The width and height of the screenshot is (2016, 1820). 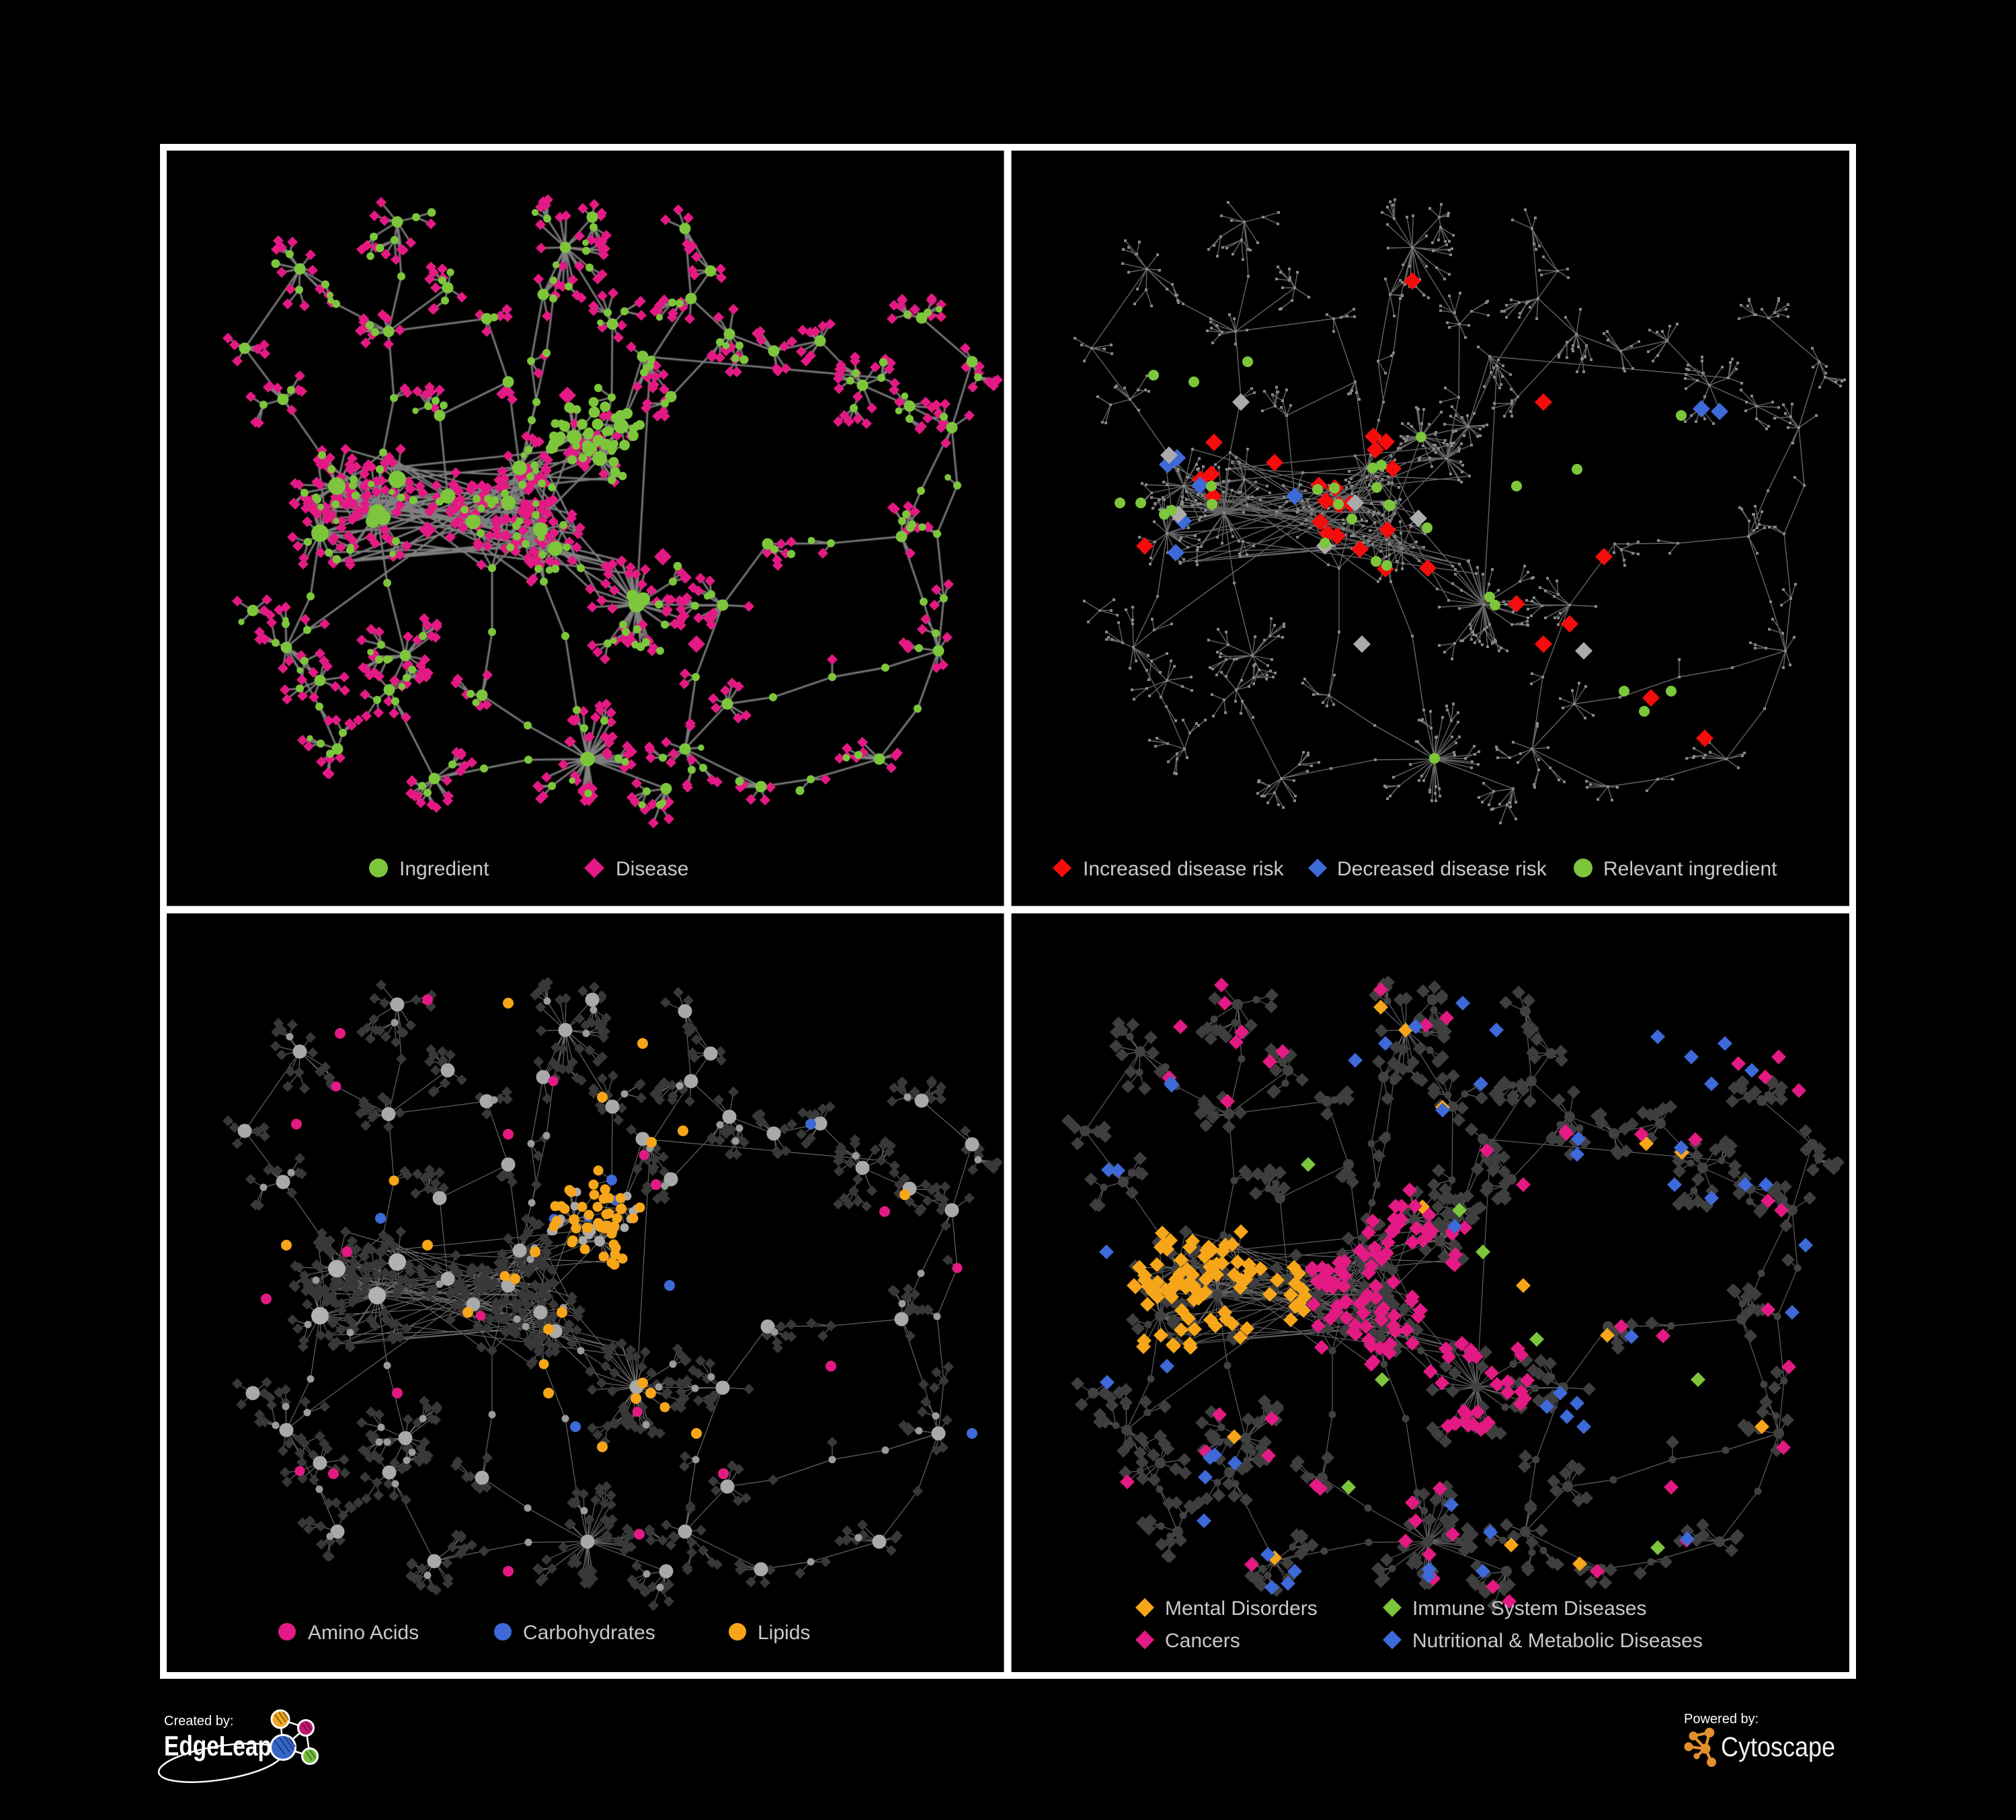 I want to click on svg-text: Amino Acids, so click(x=363, y=1633).